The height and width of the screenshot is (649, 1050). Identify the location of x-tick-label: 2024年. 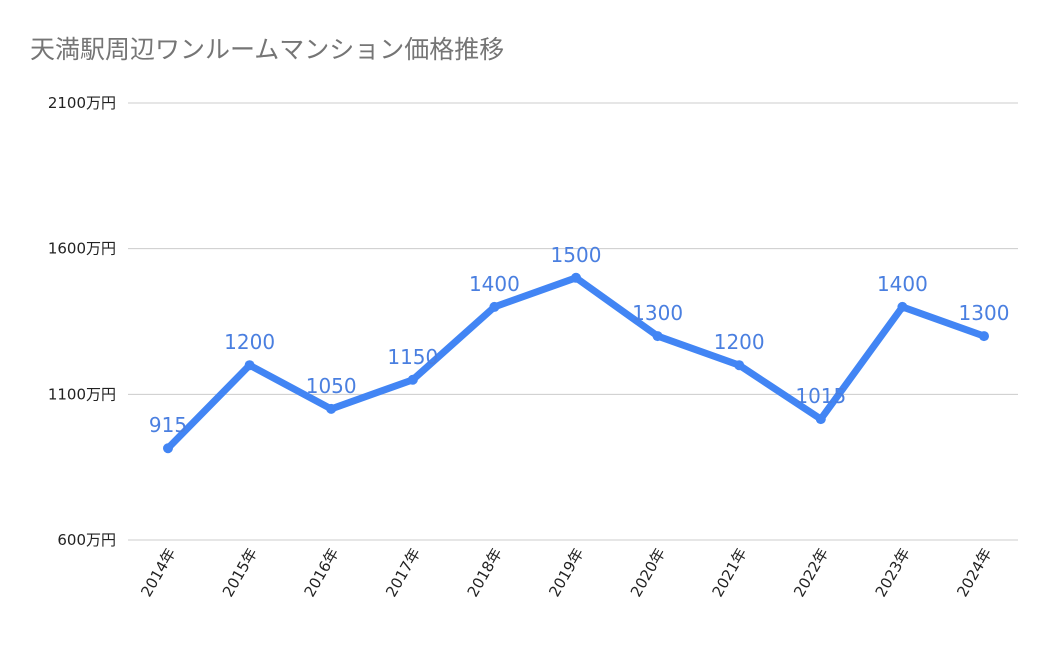
(974, 572).